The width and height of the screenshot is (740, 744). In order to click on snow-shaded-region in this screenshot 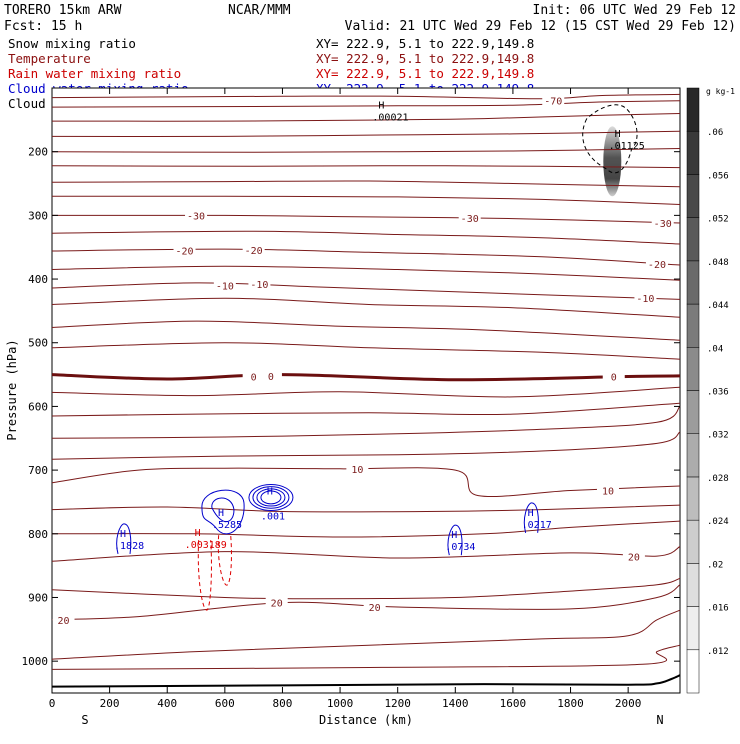, I will do `click(612, 161)`.